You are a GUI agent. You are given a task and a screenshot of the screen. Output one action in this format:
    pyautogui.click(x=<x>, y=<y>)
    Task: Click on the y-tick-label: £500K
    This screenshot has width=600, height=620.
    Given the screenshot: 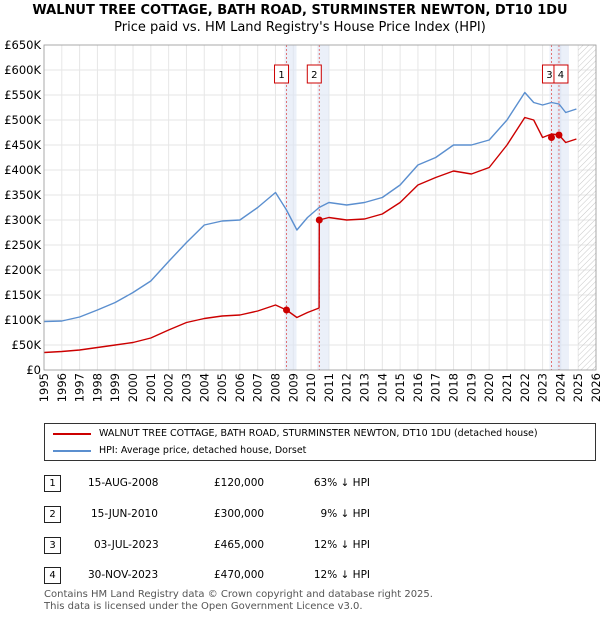 What is the action you would take?
    pyautogui.click(x=22, y=120)
    